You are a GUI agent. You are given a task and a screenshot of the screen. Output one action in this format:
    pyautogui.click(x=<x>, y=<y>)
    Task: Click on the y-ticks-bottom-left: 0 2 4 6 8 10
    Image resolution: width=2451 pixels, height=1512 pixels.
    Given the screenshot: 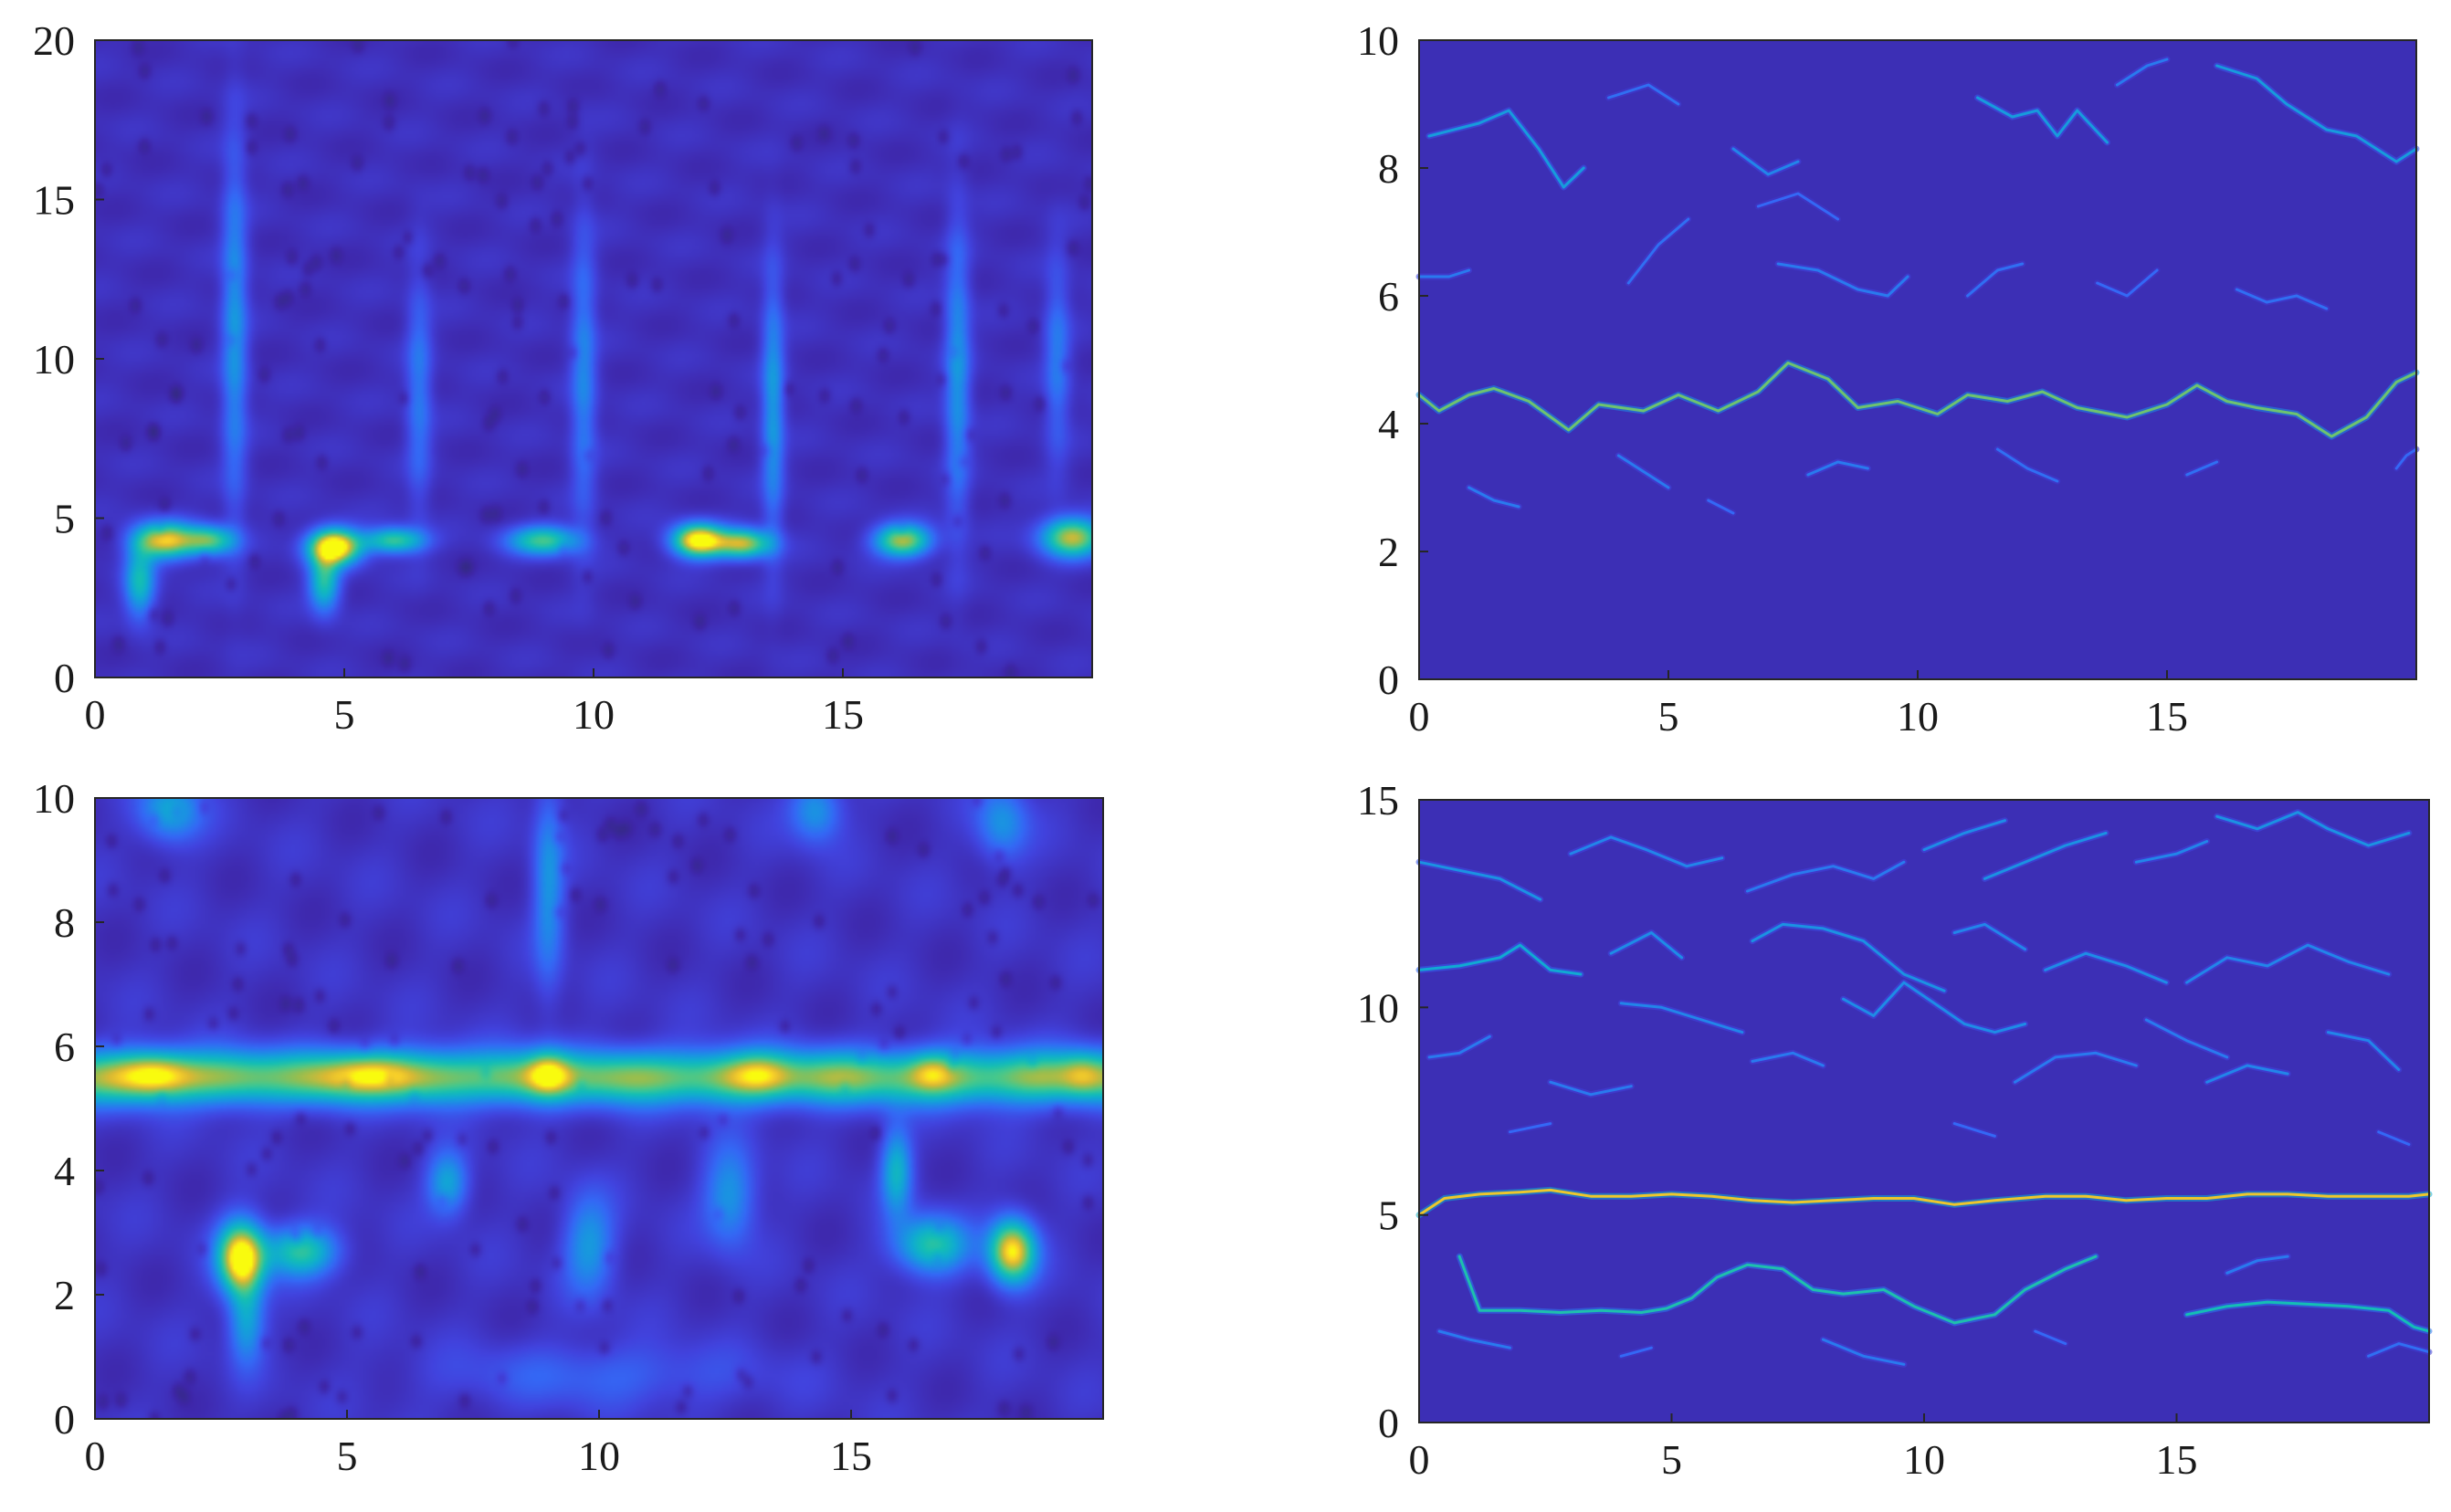 What is the action you would take?
    pyautogui.click(x=68, y=1109)
    